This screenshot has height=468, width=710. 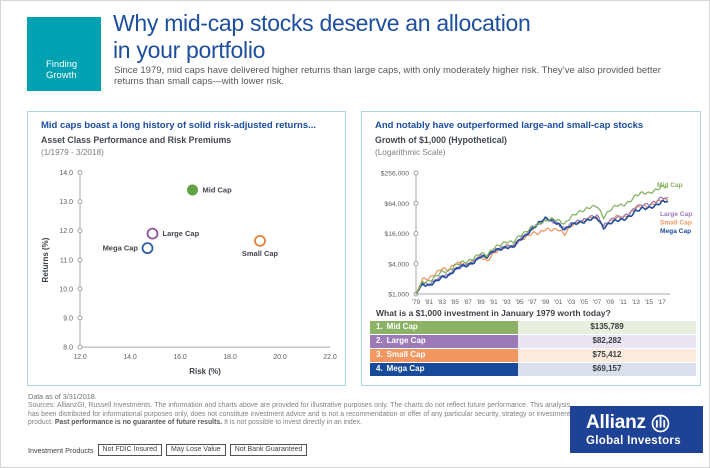 What do you see at coordinates (468, 302) in the screenshot?
I see `svg-text: '87` at bounding box center [468, 302].